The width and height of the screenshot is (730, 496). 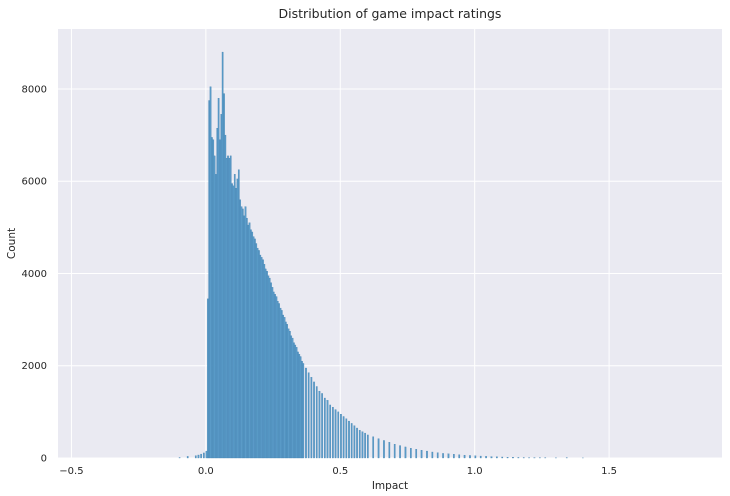 What do you see at coordinates (340, 471) in the screenshot?
I see `x-tick-label: 0.5` at bounding box center [340, 471].